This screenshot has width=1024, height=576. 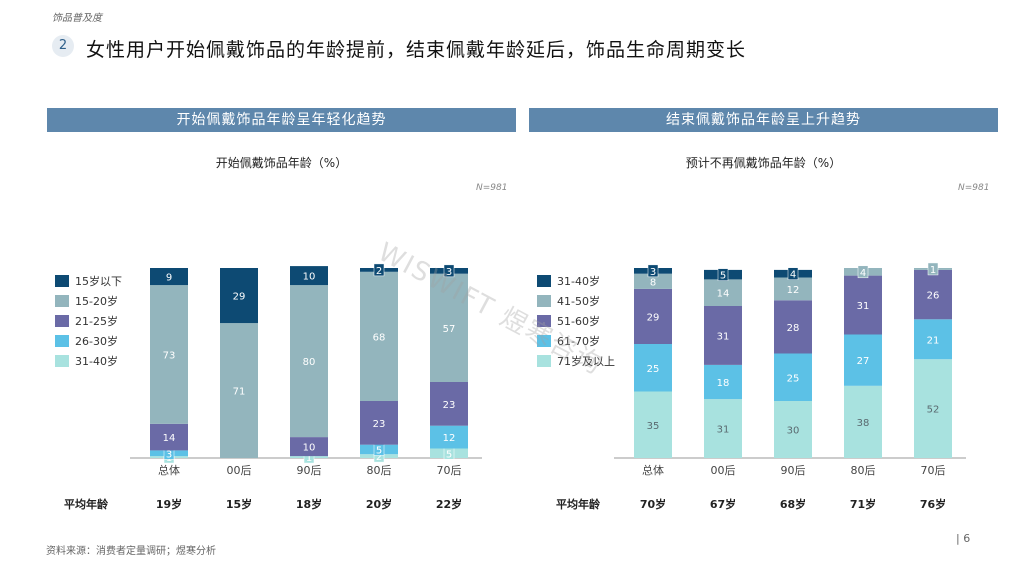 What do you see at coordinates (77, 18) in the screenshot?
I see `section-label: 饰品普及度` at bounding box center [77, 18].